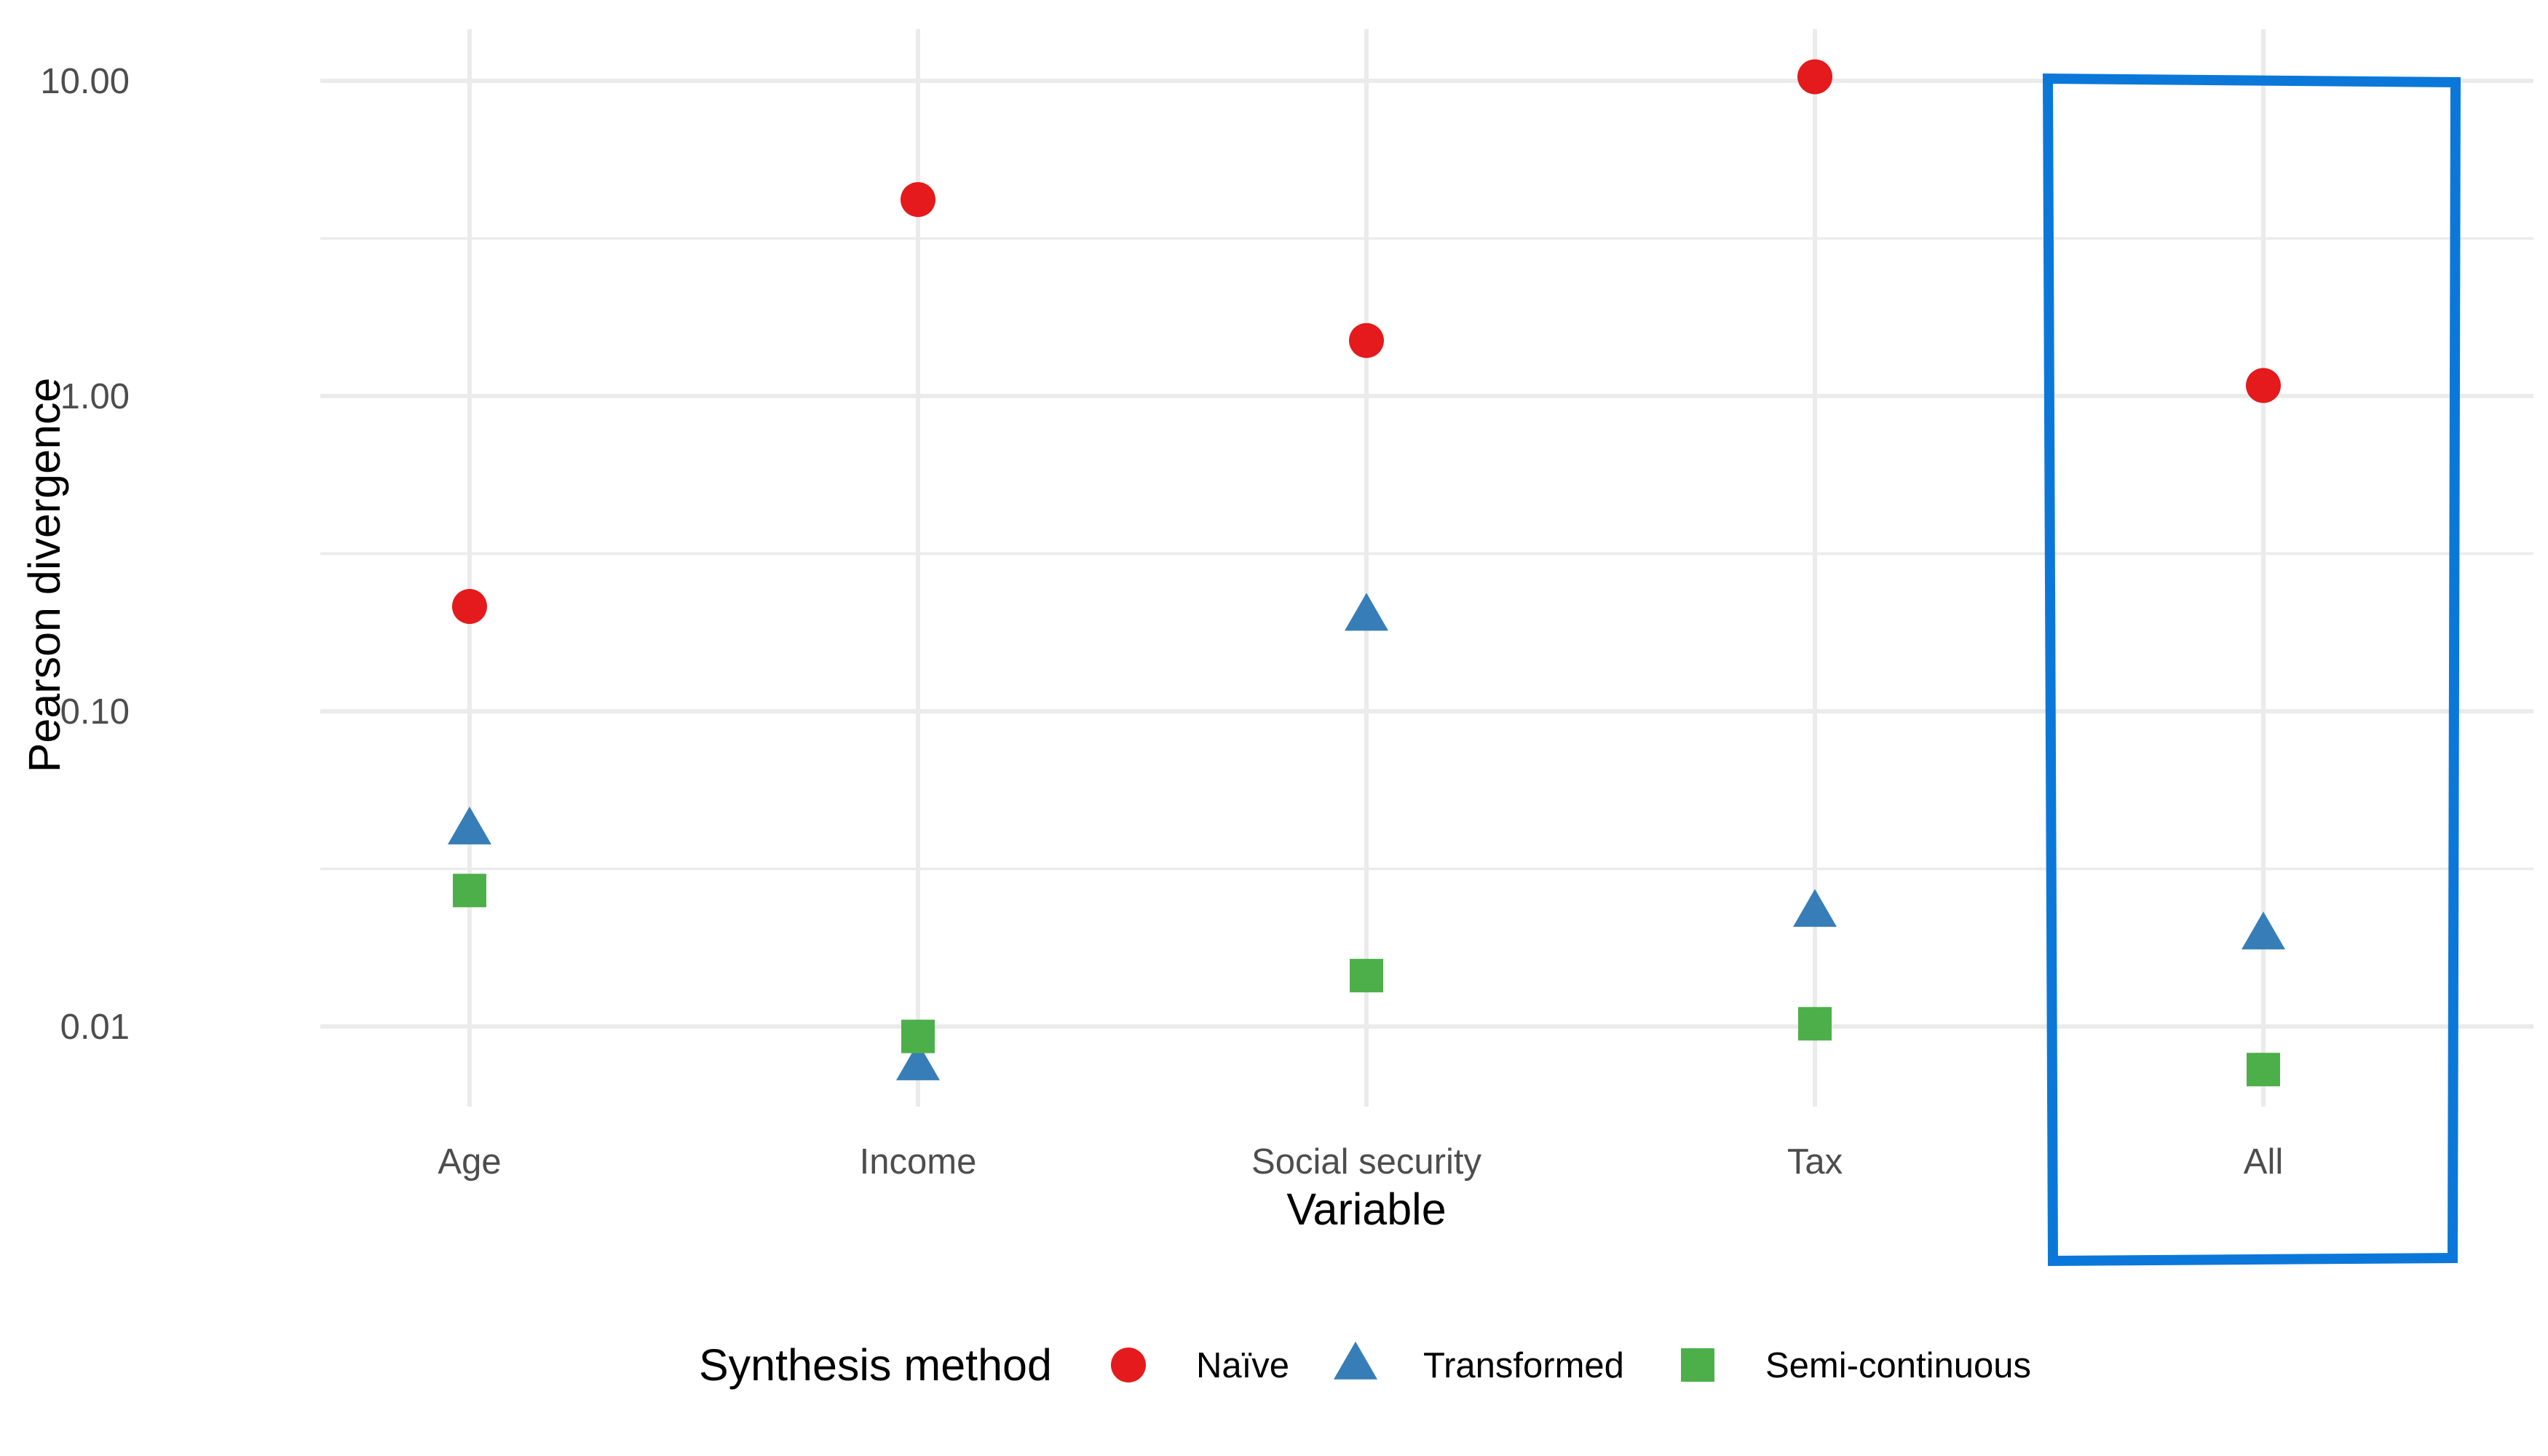 The width and height of the screenshot is (2548, 1456). I want to click on legend-item: Semi-continuous, so click(1856, 1365).